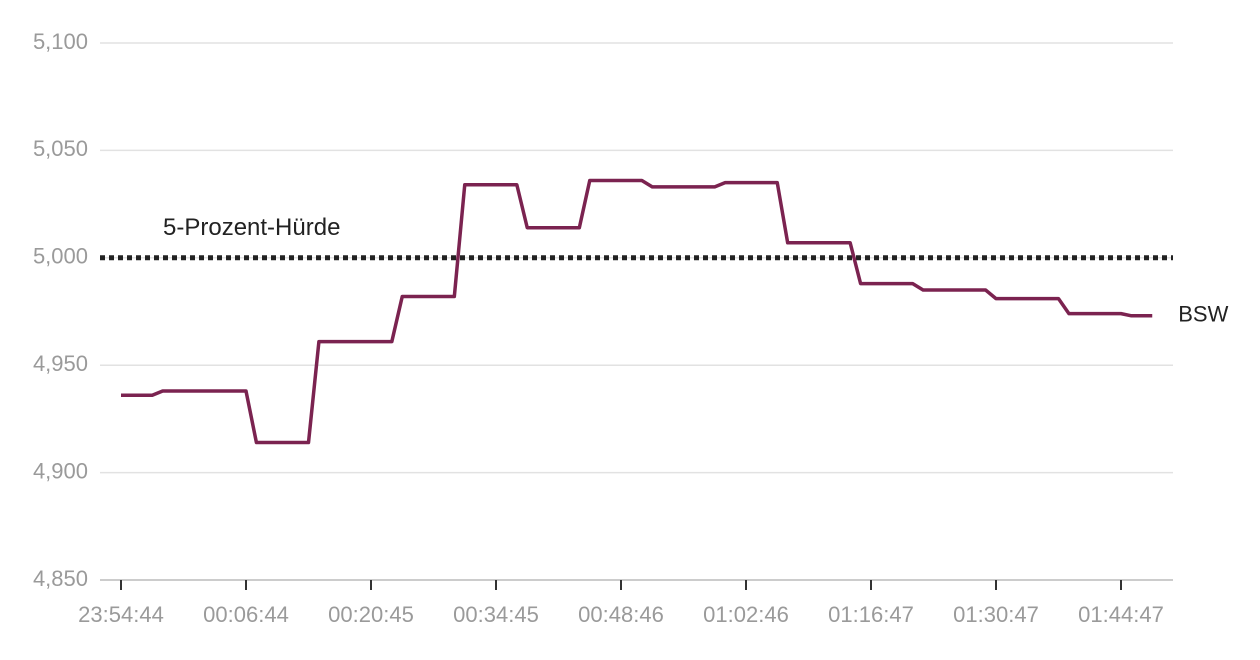 The height and width of the screenshot is (660, 1260). What do you see at coordinates (371, 614) in the screenshot?
I see `x-tick-label: 00:20:45` at bounding box center [371, 614].